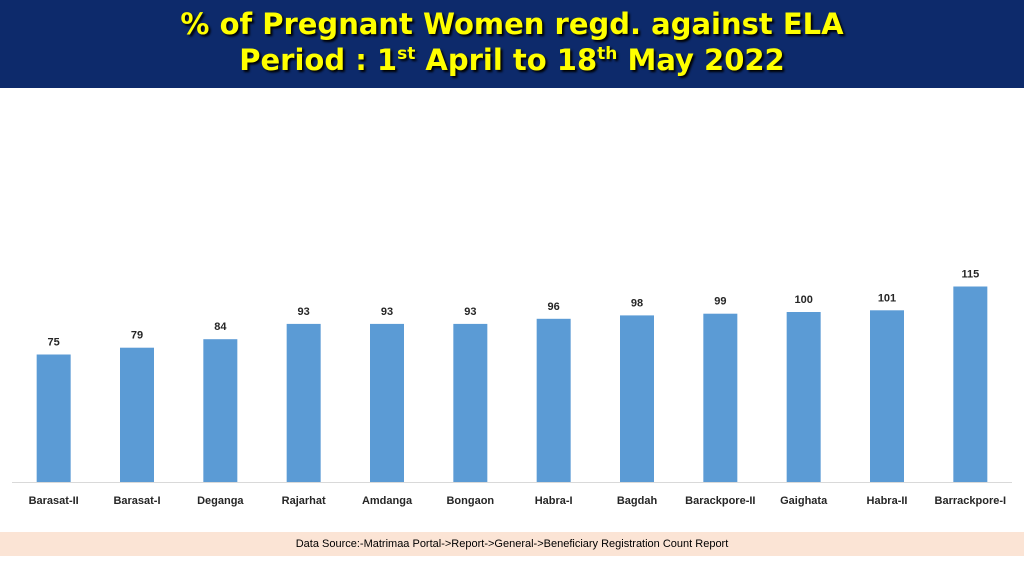  What do you see at coordinates (720, 397) in the screenshot?
I see `bar-barackpore-ii` at bounding box center [720, 397].